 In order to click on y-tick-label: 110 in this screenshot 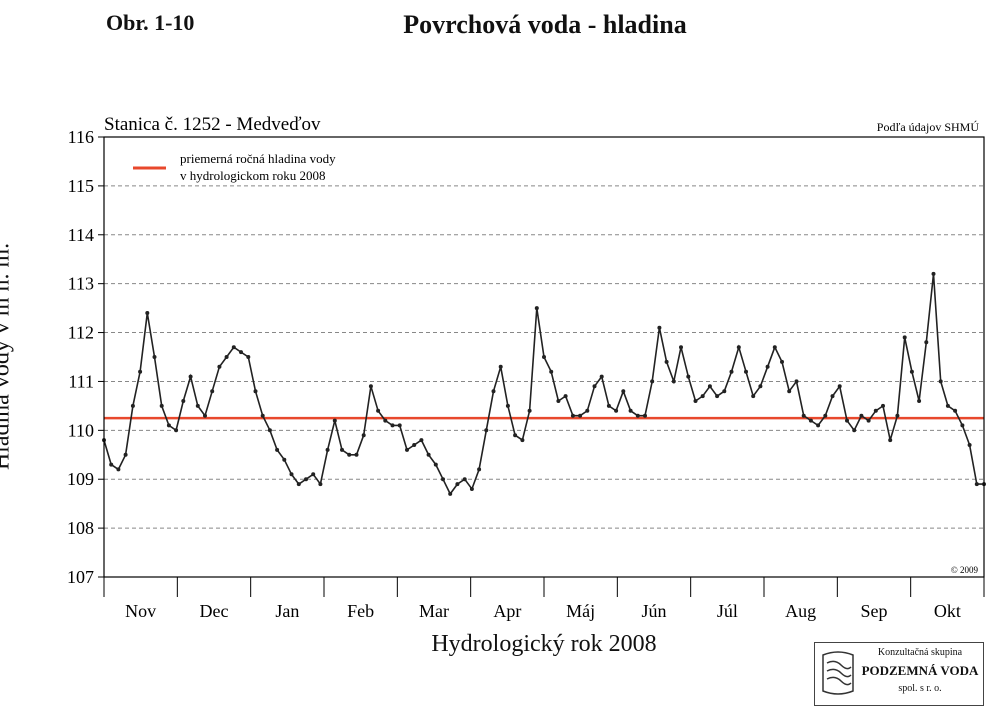, I will do `click(81, 430)`.